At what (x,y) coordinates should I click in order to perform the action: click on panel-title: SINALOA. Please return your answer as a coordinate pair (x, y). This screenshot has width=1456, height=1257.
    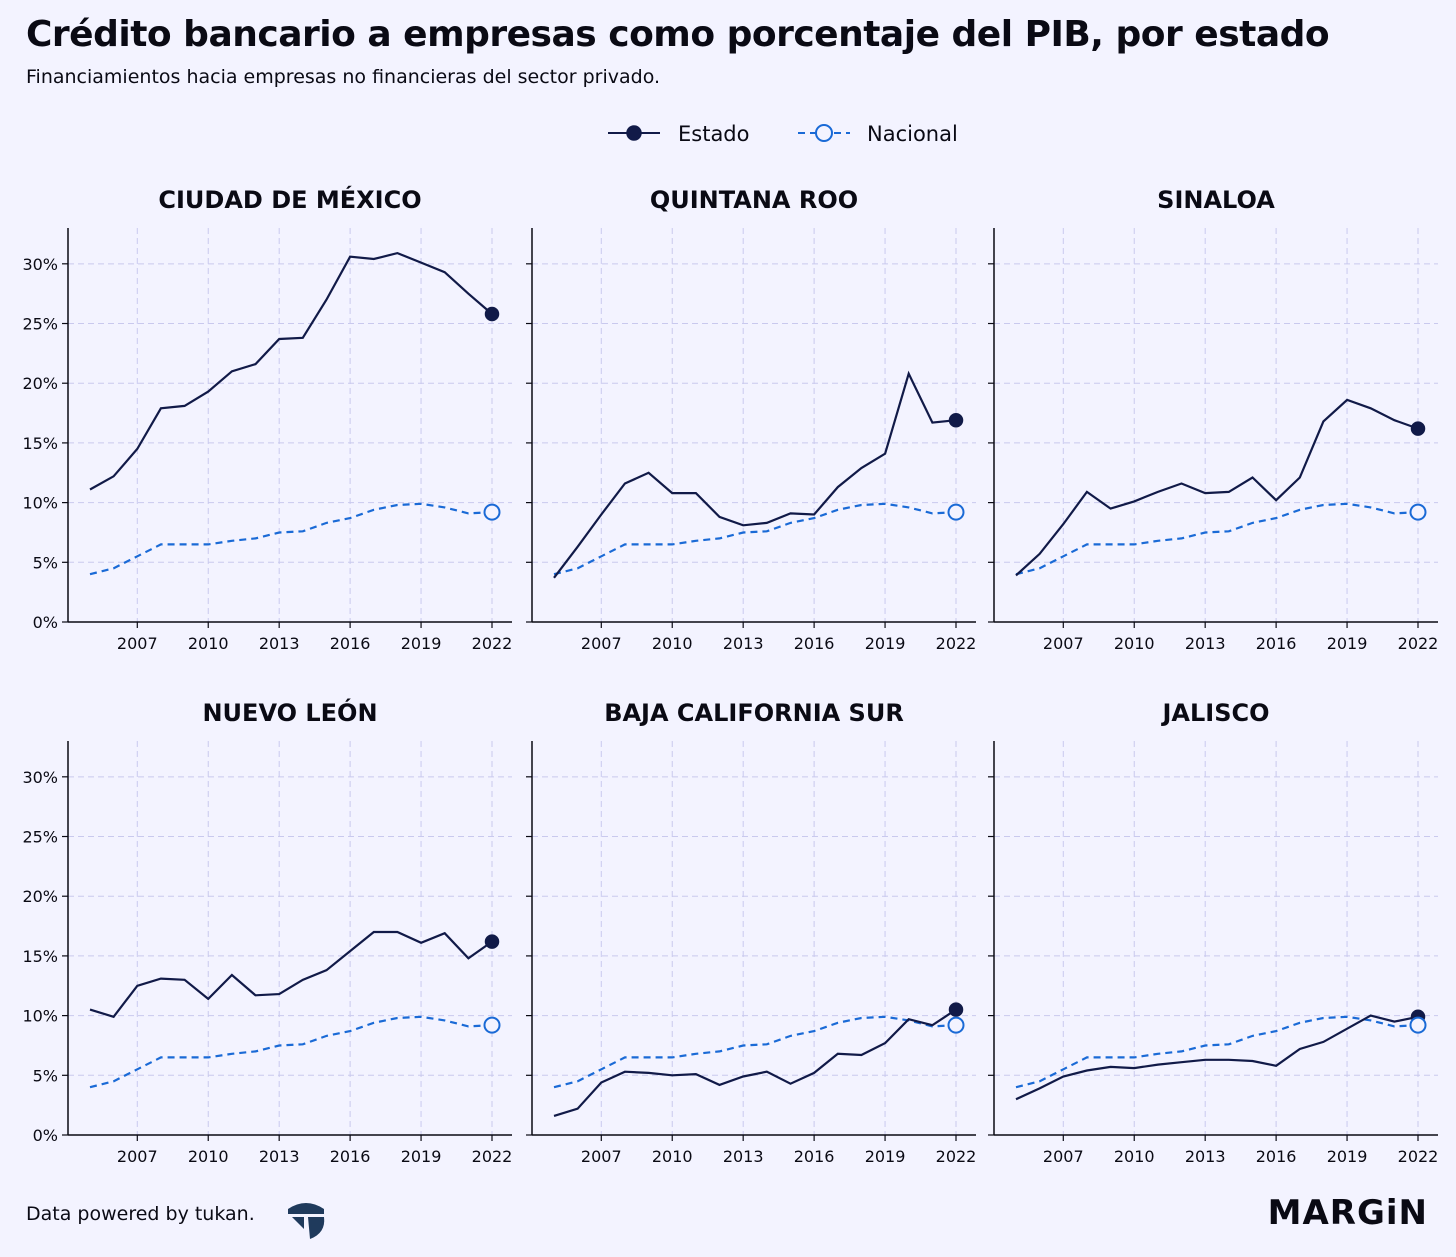
    Looking at the image, I should click on (1216, 200).